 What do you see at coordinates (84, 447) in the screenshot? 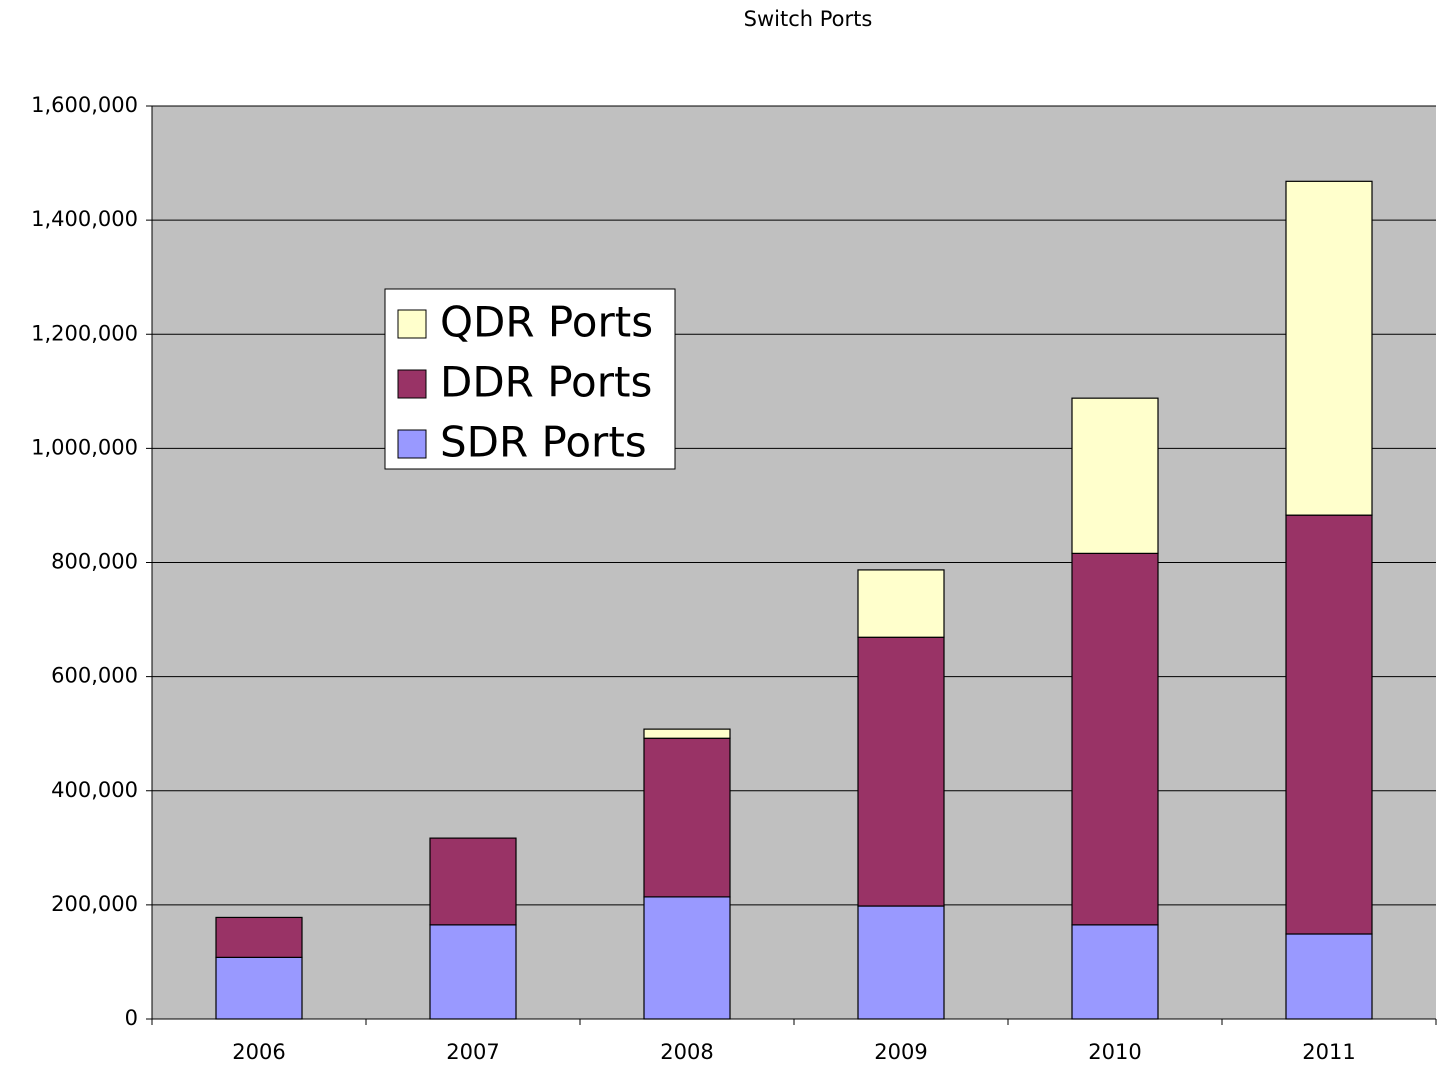
I see `y-tick-label: 1,000,000` at bounding box center [84, 447].